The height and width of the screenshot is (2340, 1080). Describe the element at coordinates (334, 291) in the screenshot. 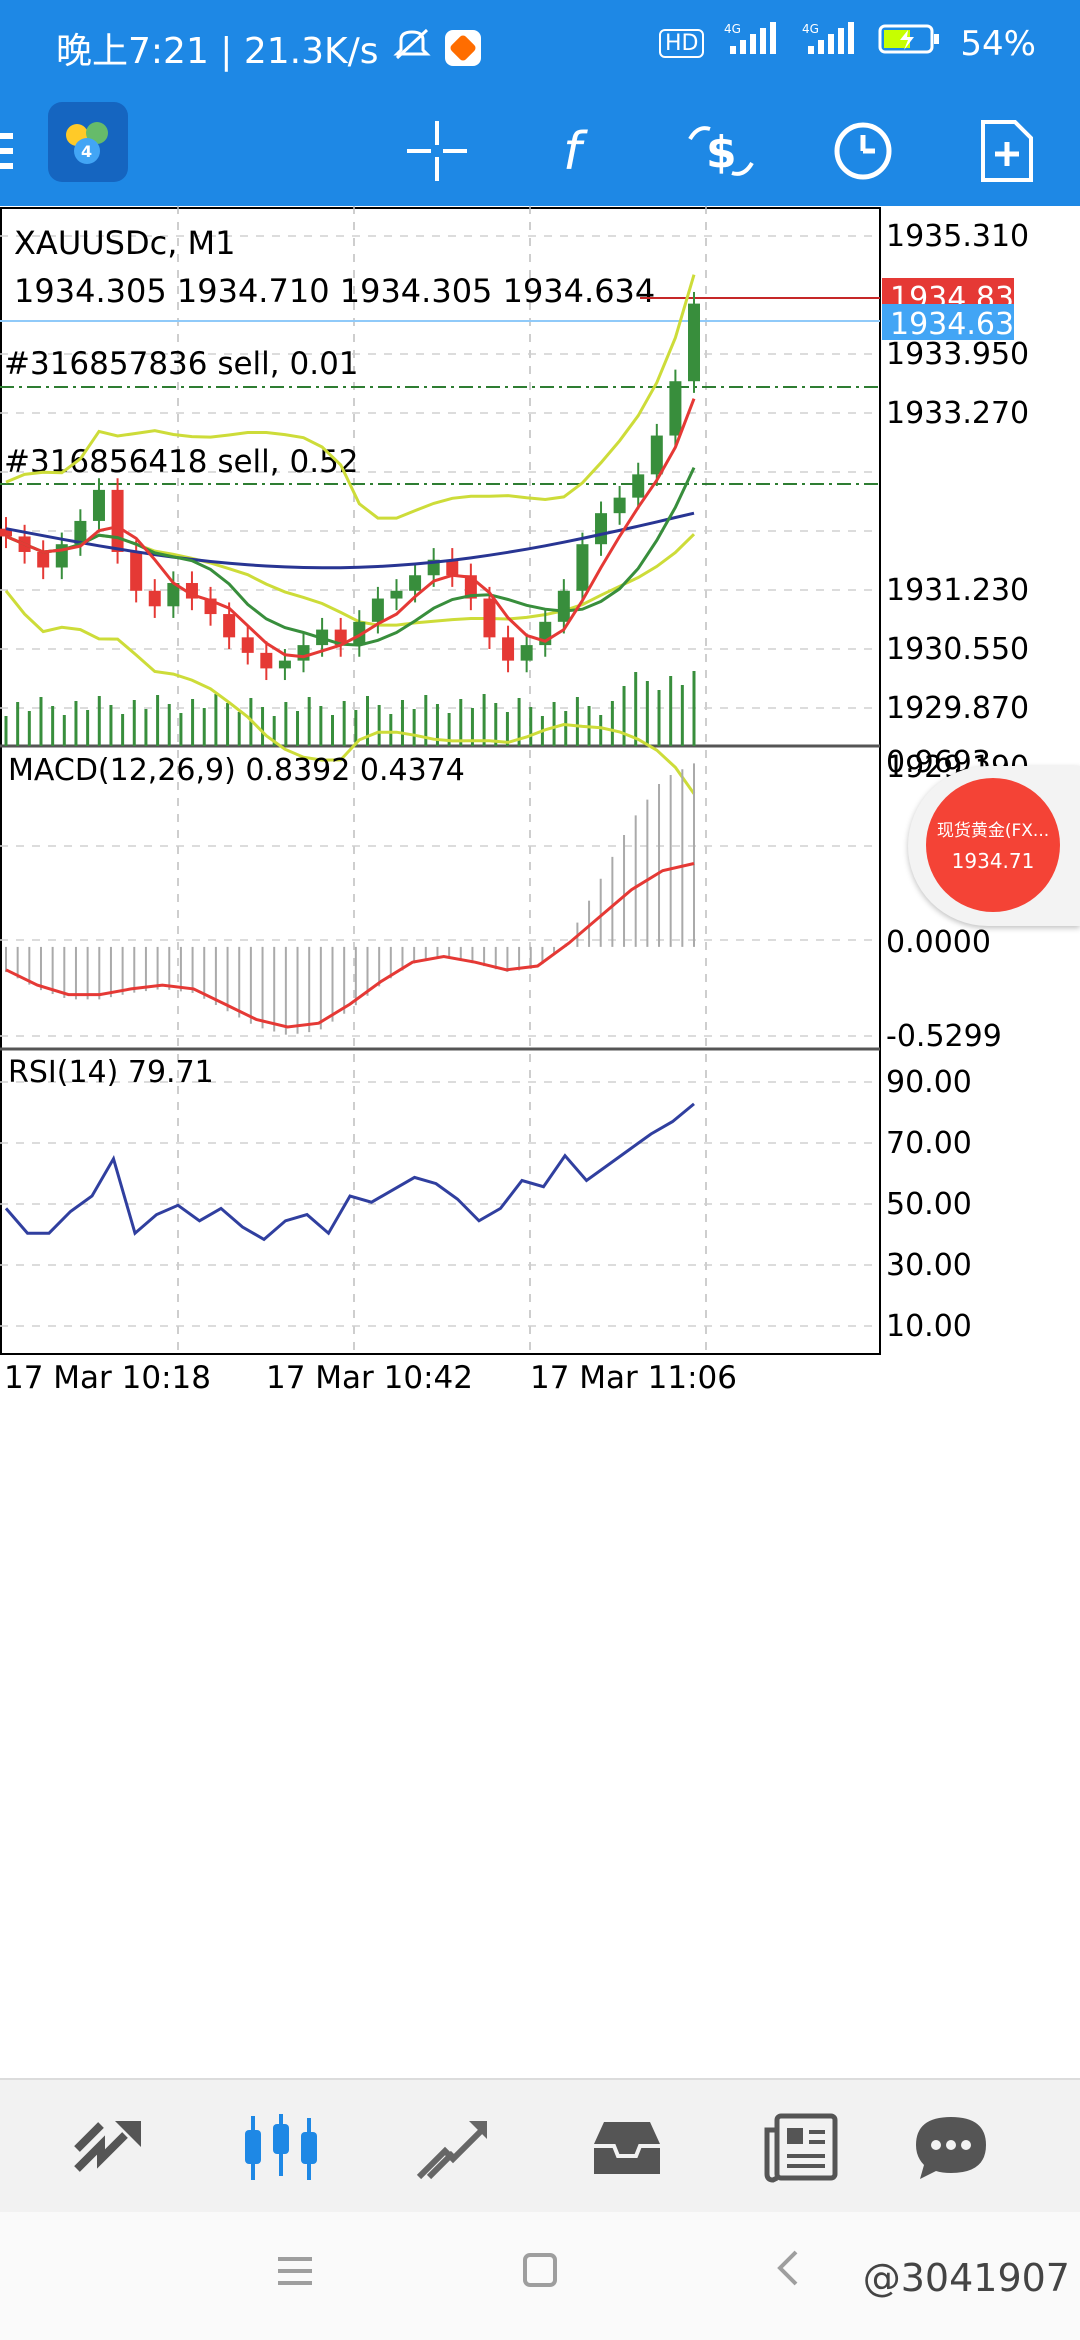

I see `ohlc-values: 1934.305 1934.710 1934.305 1934.634` at that location.